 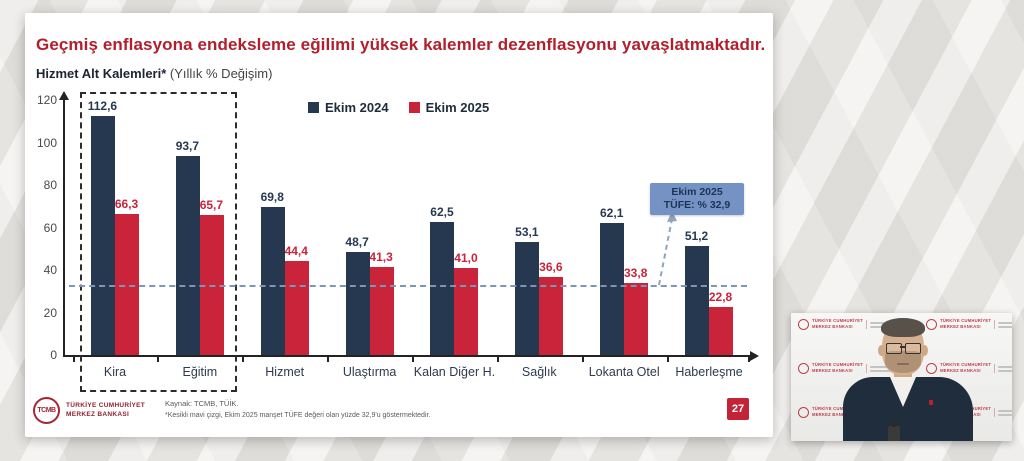 What do you see at coordinates (527, 232) in the screenshot?
I see `bar-value-label: 53,1` at bounding box center [527, 232].